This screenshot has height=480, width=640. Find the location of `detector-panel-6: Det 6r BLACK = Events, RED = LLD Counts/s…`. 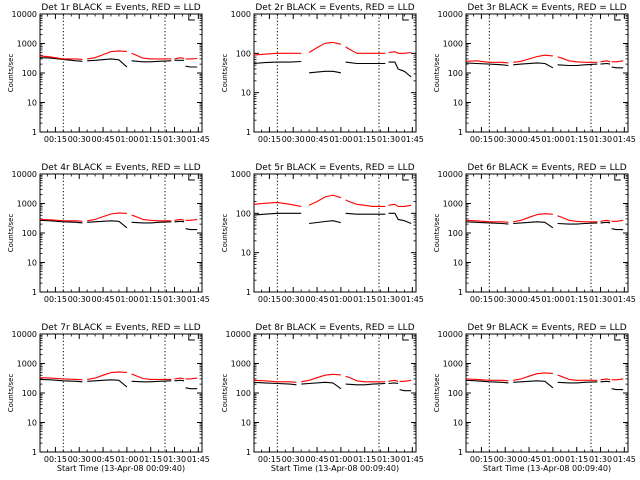

detector-panel-6: Det 6r BLACK = Events, RED = LLD Counts/s… is located at coordinates (534, 233).